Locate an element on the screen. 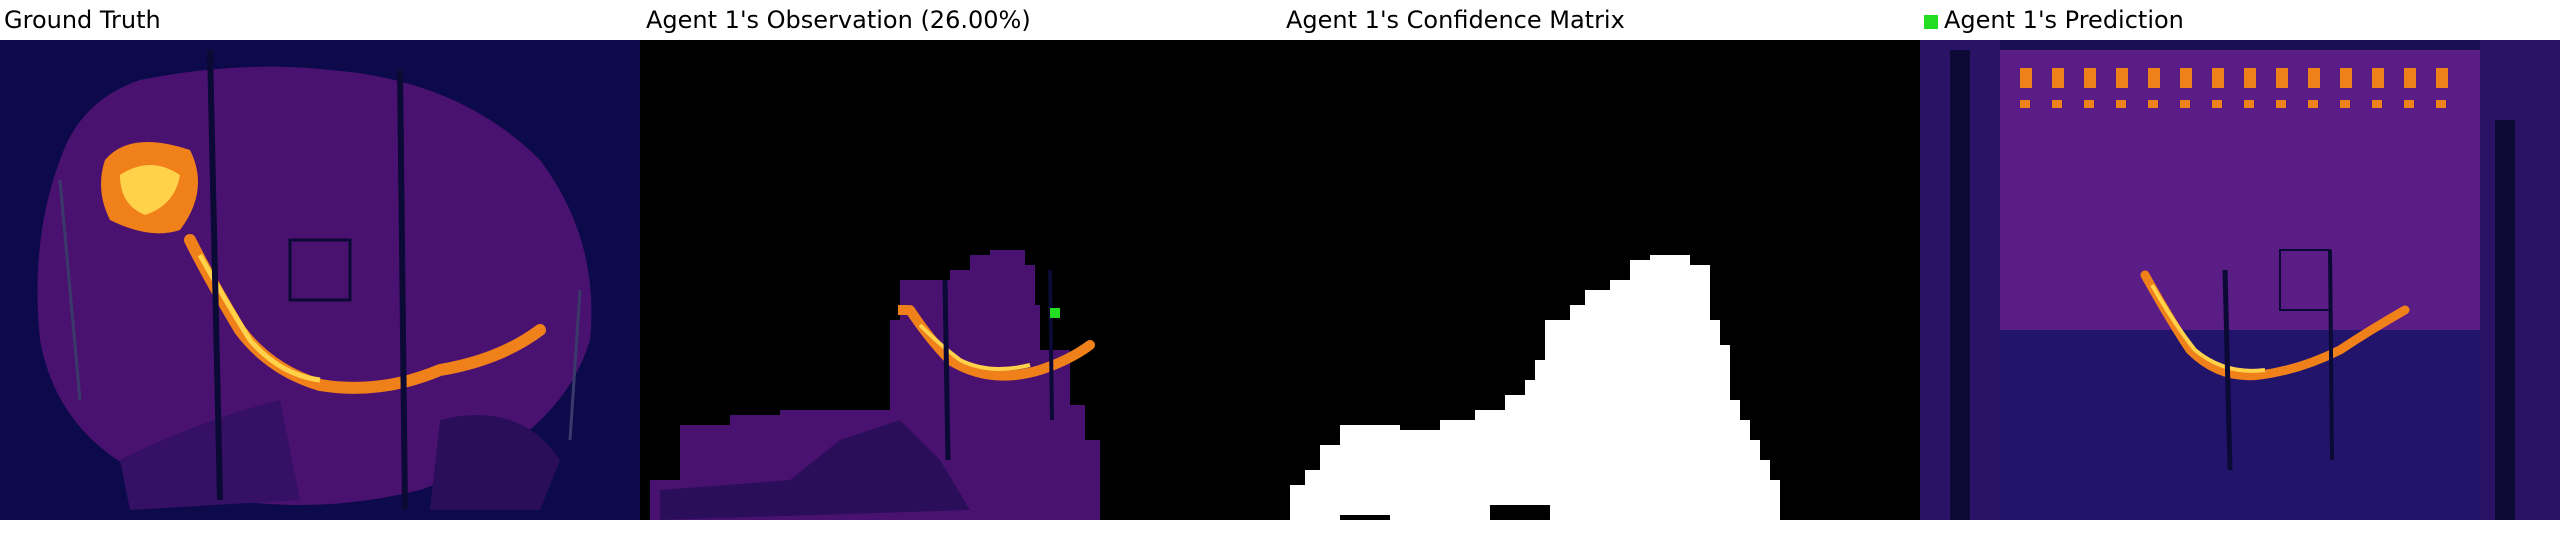 The height and width of the screenshot is (560, 2560). title-observation: Agent 1's Observation (26.00%) is located at coordinates (838, 20).